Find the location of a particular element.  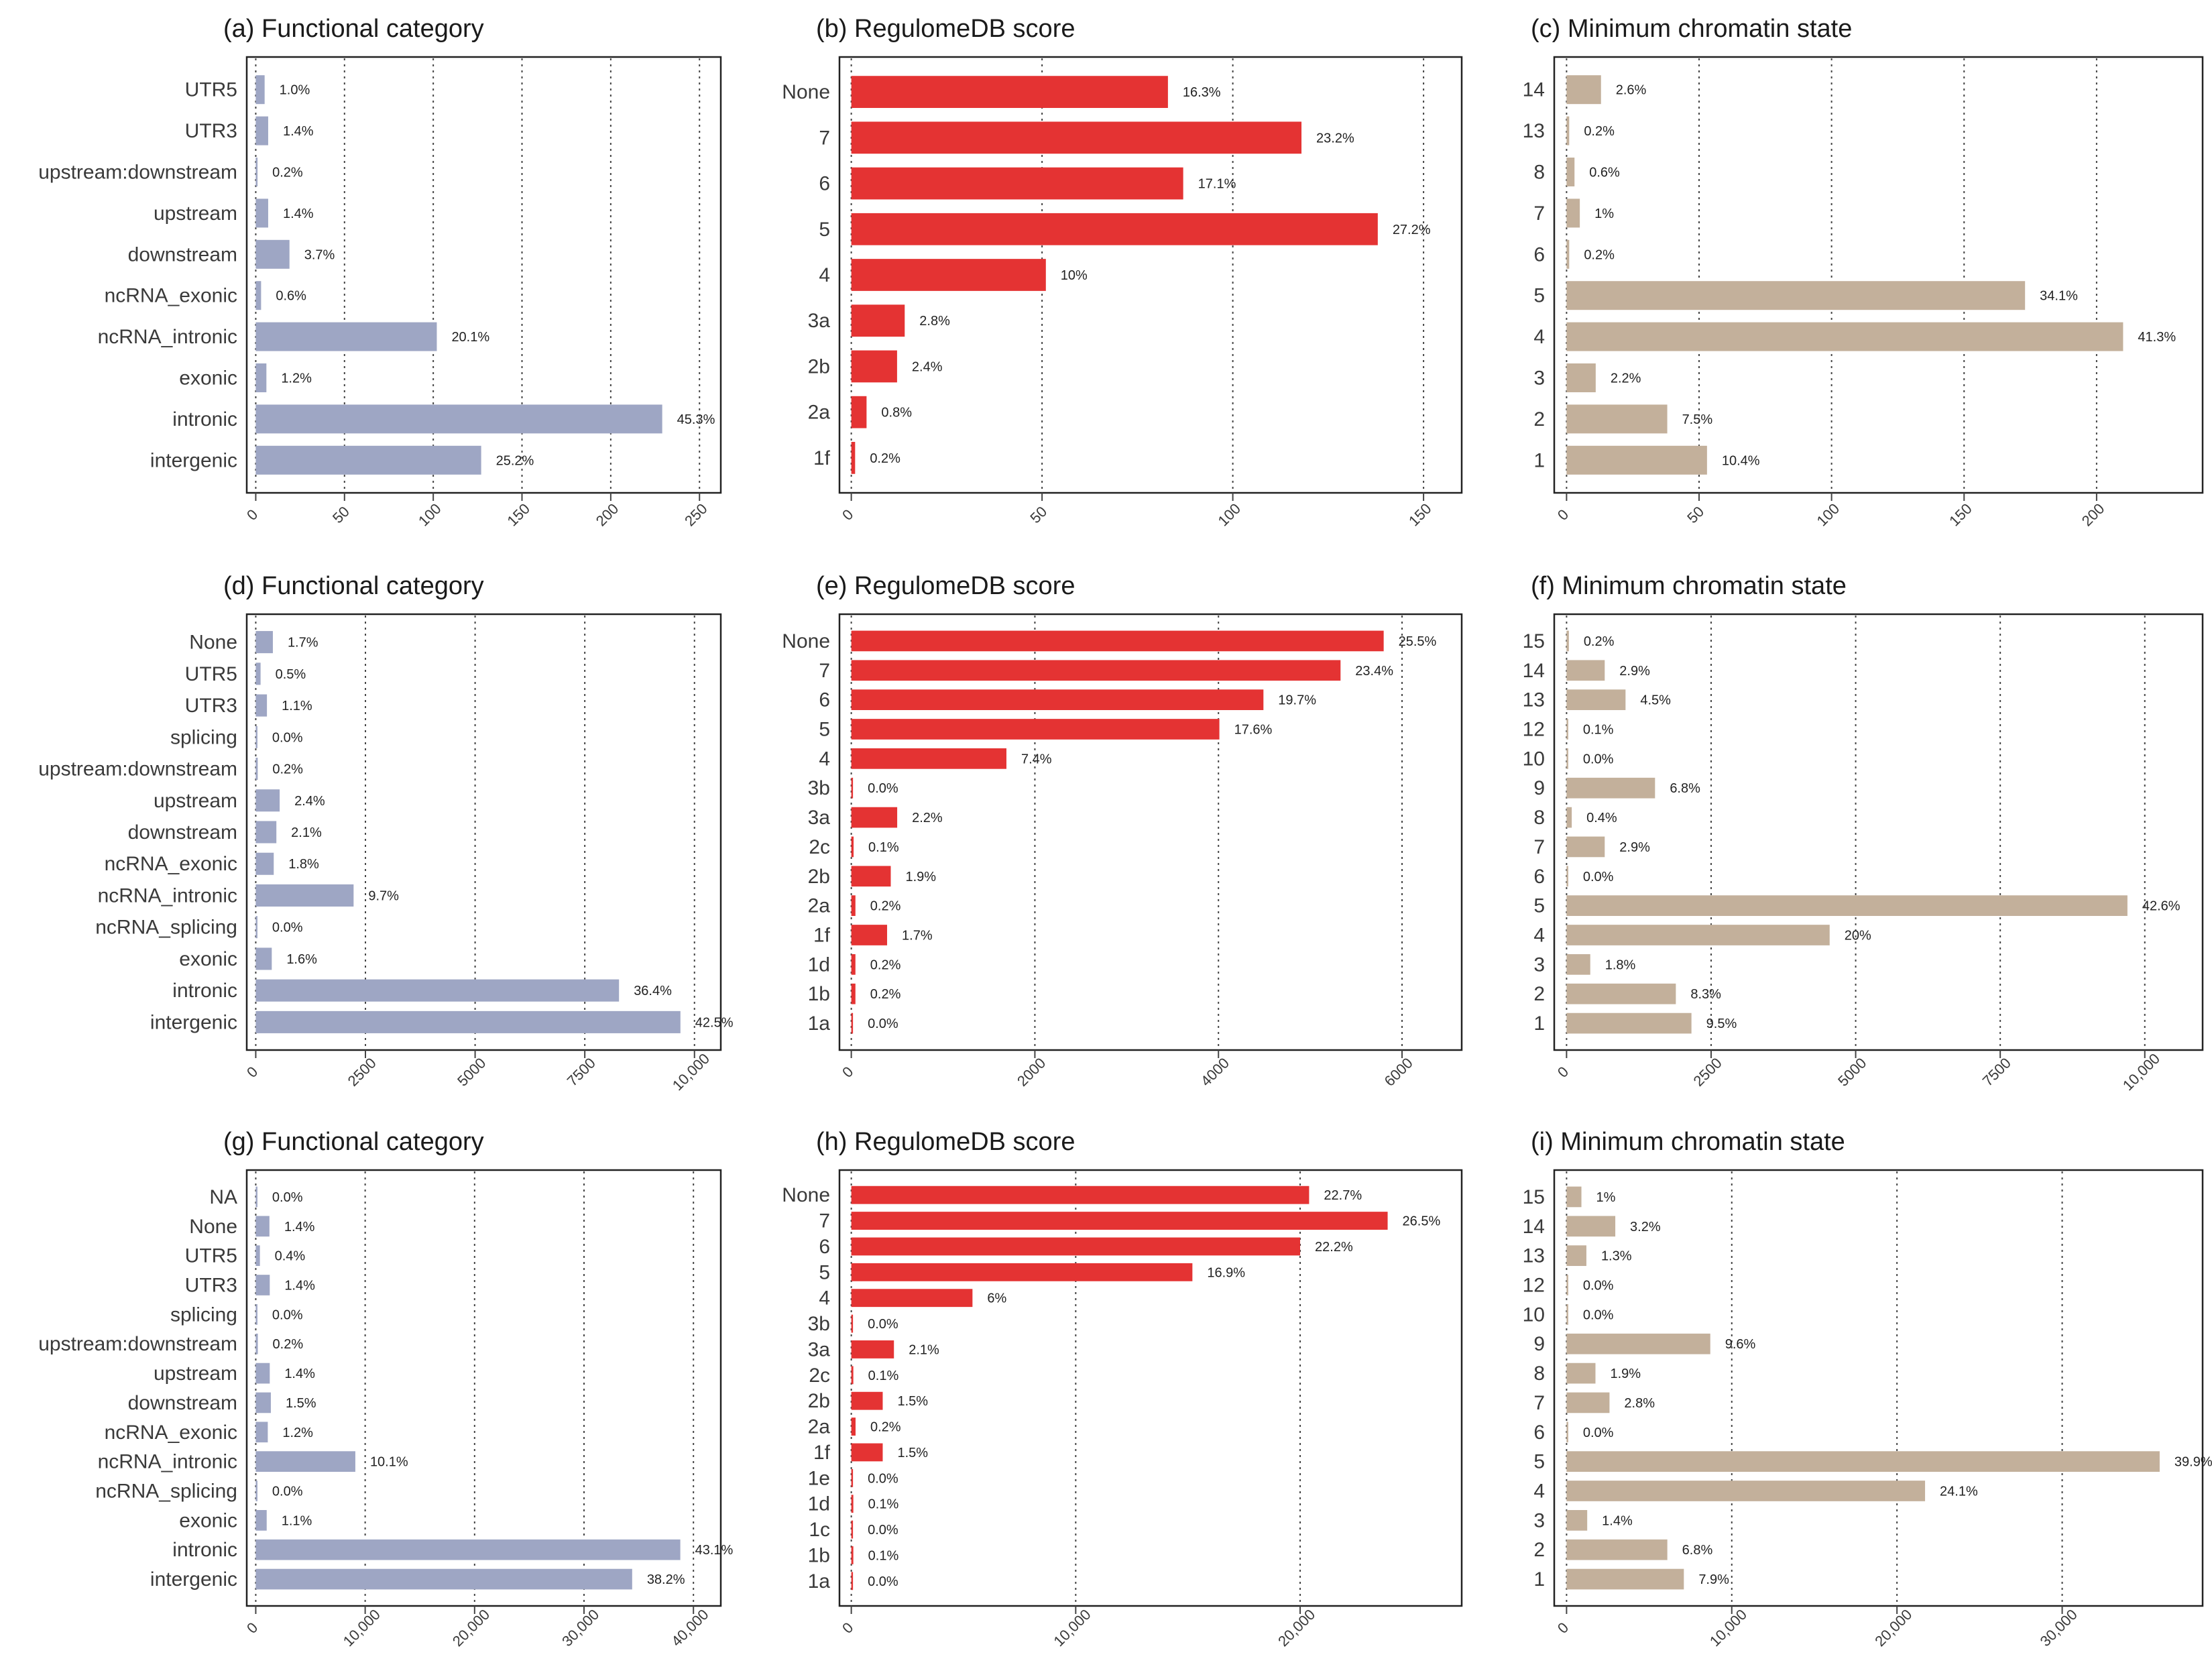

category-label: upstream:downstream is located at coordinates (137, 173).